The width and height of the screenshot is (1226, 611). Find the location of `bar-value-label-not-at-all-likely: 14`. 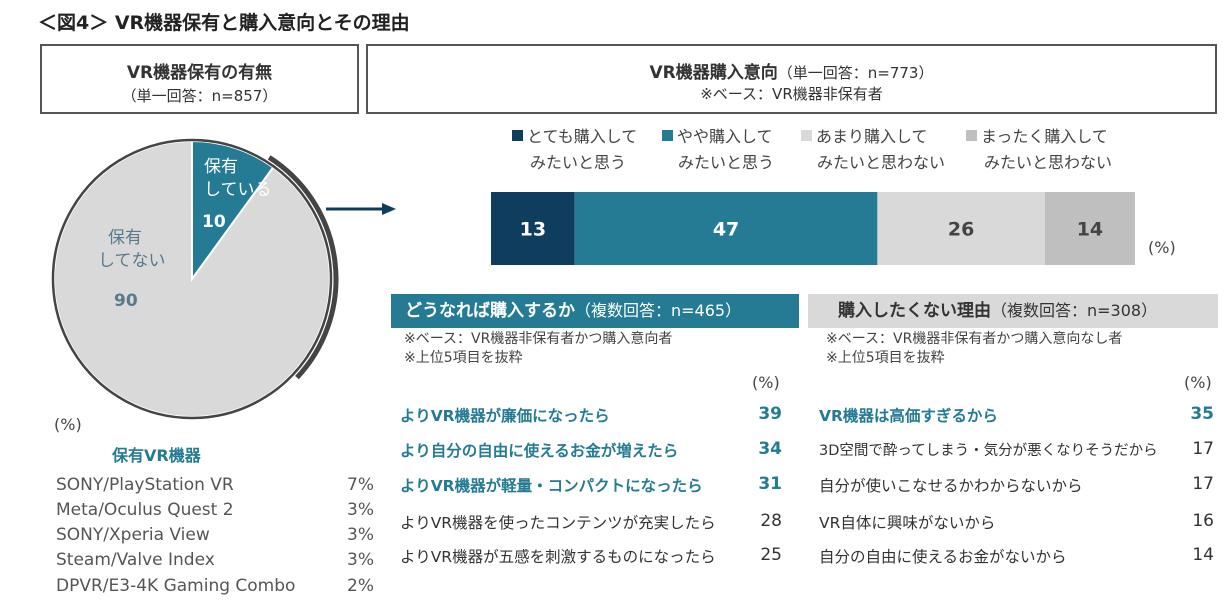

bar-value-label-not-at-all-likely: 14 is located at coordinates (1090, 230).